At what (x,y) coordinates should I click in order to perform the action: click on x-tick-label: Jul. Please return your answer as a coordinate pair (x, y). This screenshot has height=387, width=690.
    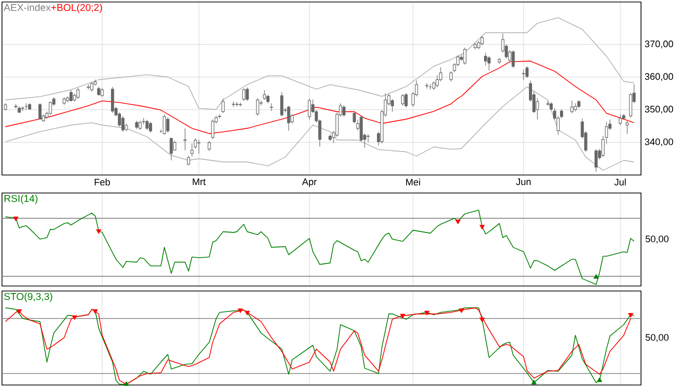
    Looking at the image, I should click on (620, 182).